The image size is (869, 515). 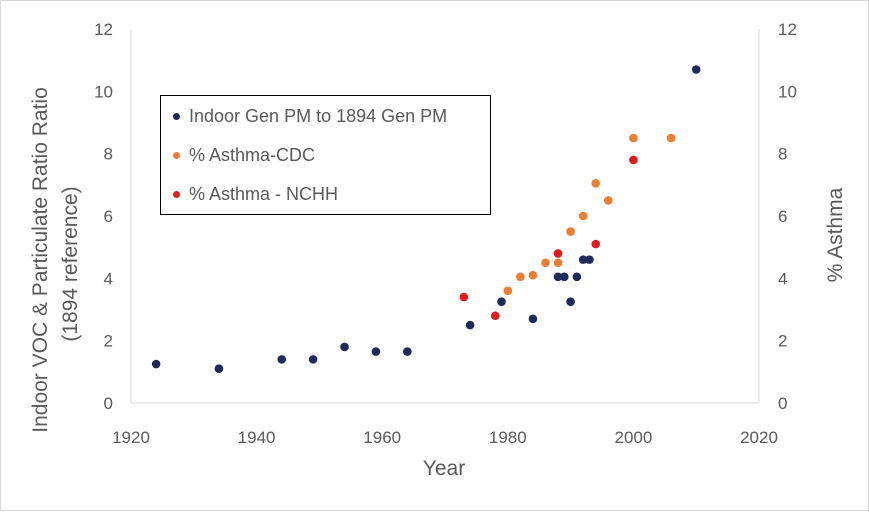 What do you see at coordinates (782, 216) in the screenshot?
I see `y2-tick-label: 6` at bounding box center [782, 216].